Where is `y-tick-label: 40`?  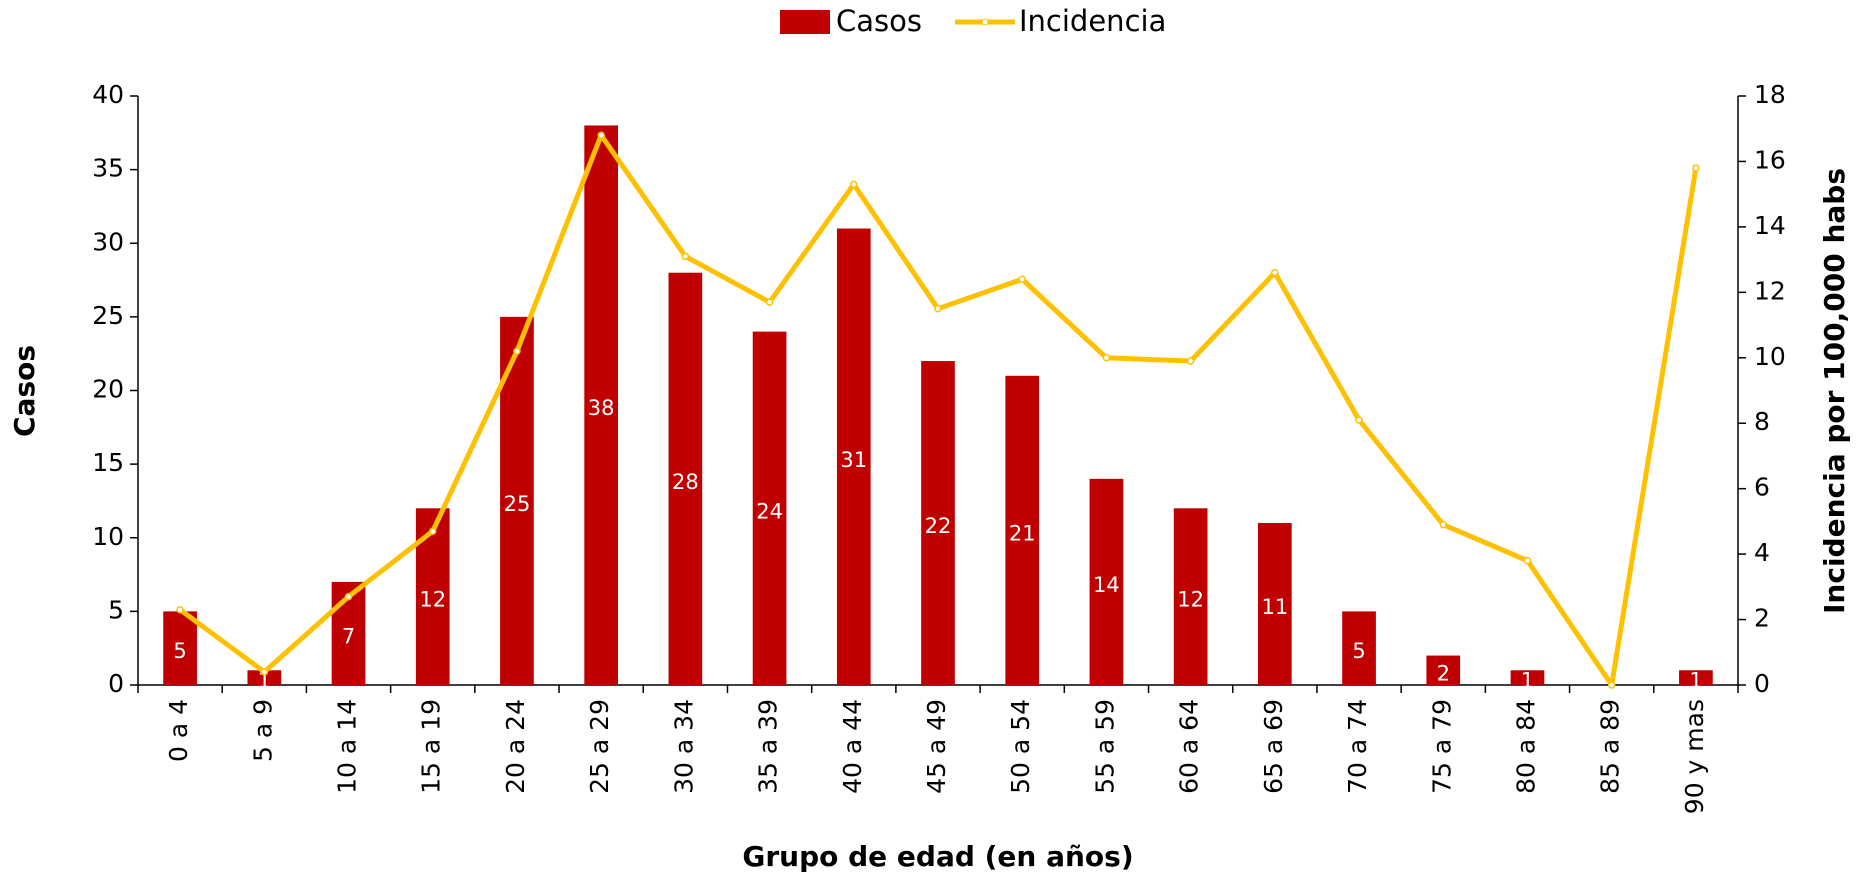 y-tick-label: 40 is located at coordinates (108, 94).